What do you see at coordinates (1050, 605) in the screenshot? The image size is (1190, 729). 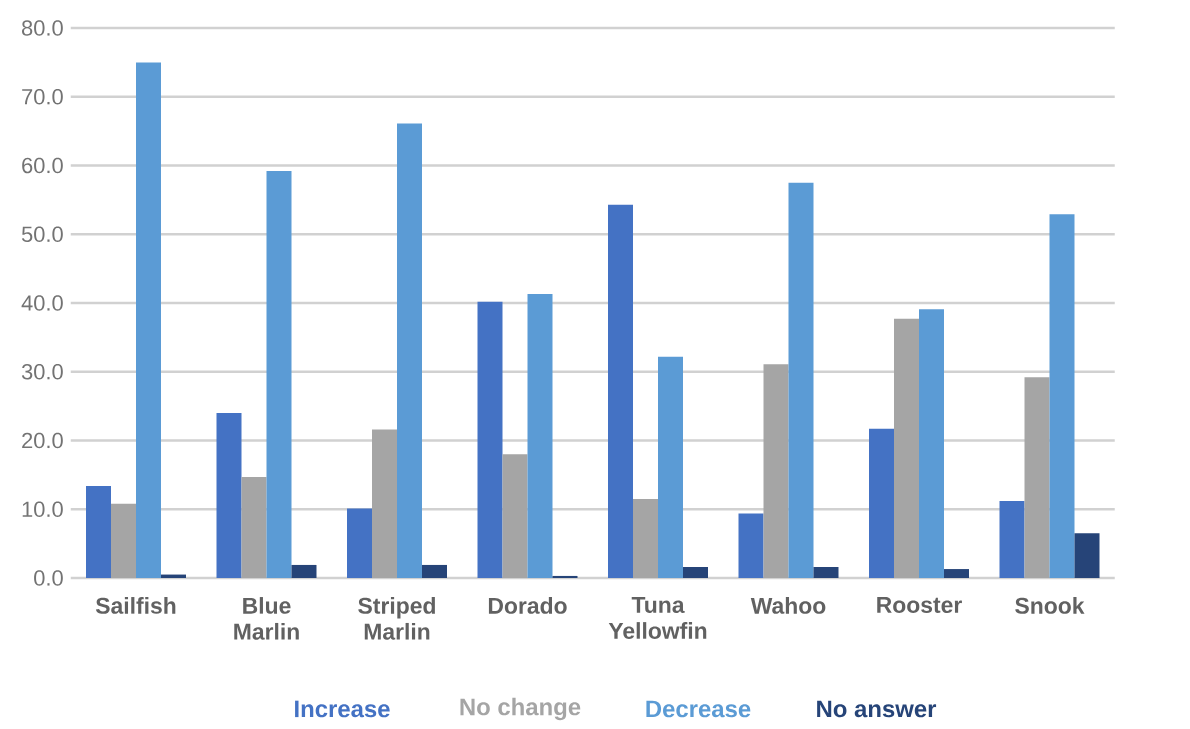 I see `x-tick-label: Snook` at bounding box center [1050, 605].